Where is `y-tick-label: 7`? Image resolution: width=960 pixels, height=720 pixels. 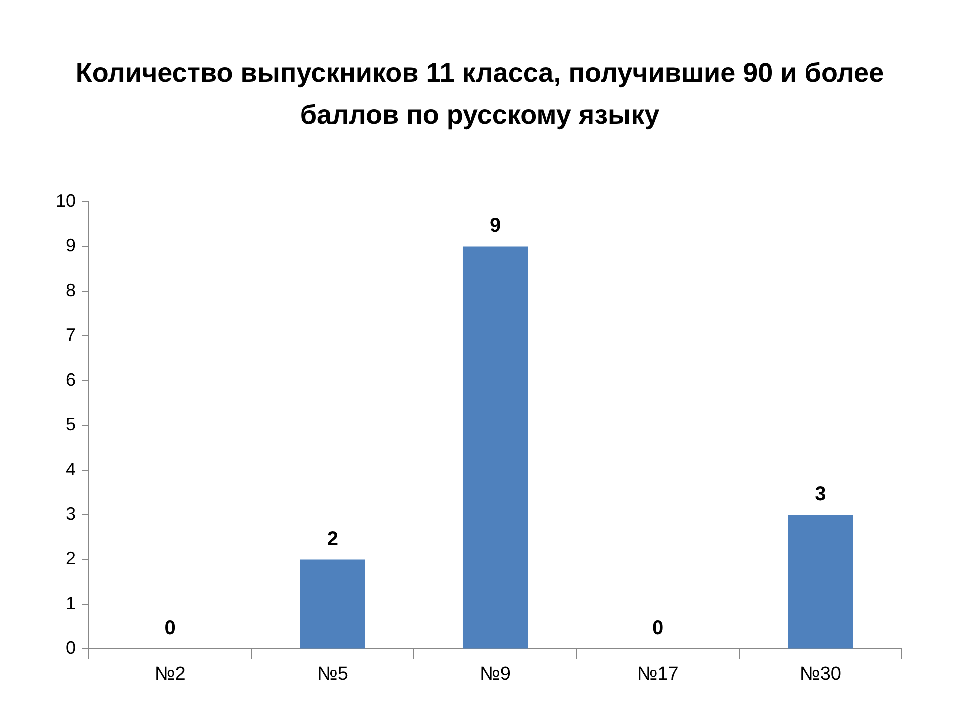 y-tick-label: 7 is located at coordinates (71, 335).